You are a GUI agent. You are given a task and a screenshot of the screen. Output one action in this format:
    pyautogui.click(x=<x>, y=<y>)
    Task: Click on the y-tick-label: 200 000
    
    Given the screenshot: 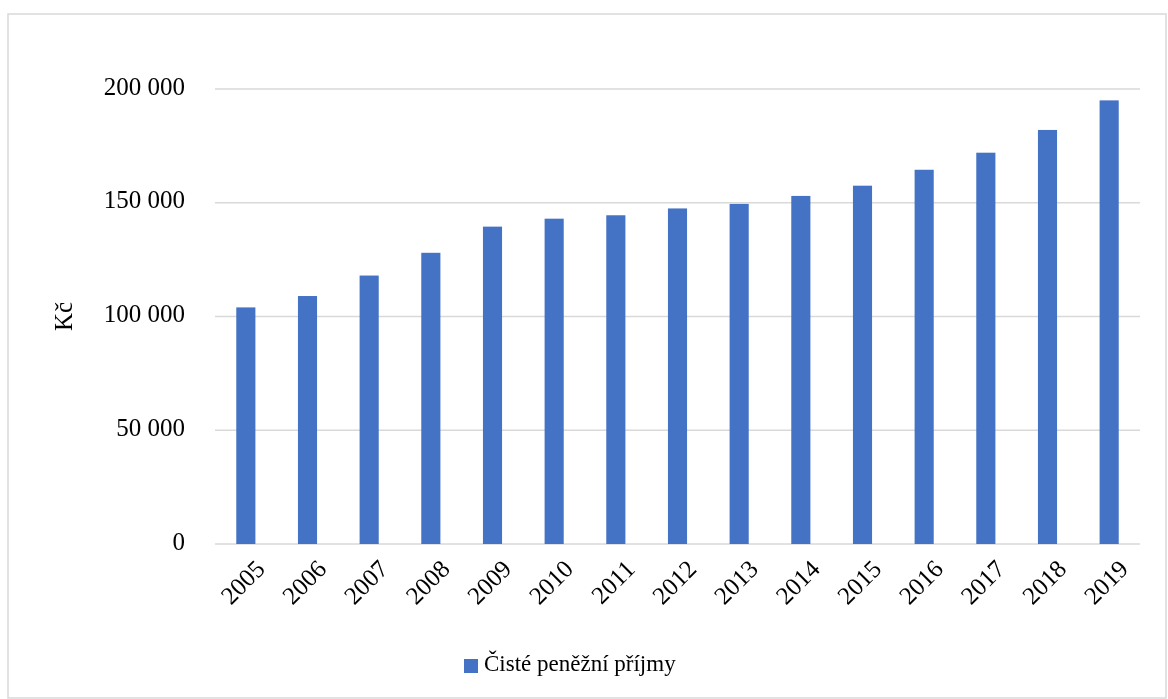 What is the action you would take?
    pyautogui.click(x=144, y=86)
    